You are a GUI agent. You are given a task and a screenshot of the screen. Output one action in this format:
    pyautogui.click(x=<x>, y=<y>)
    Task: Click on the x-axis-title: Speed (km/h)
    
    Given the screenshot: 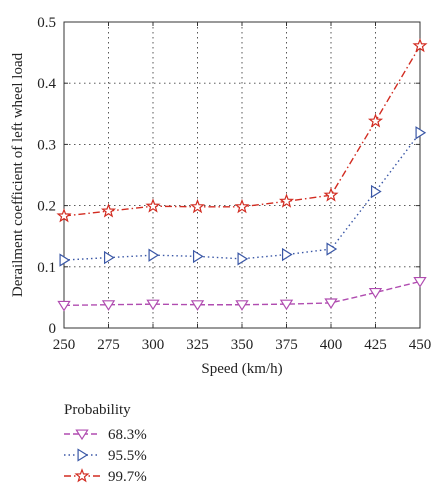 What is the action you would take?
    pyautogui.click(x=241, y=369)
    